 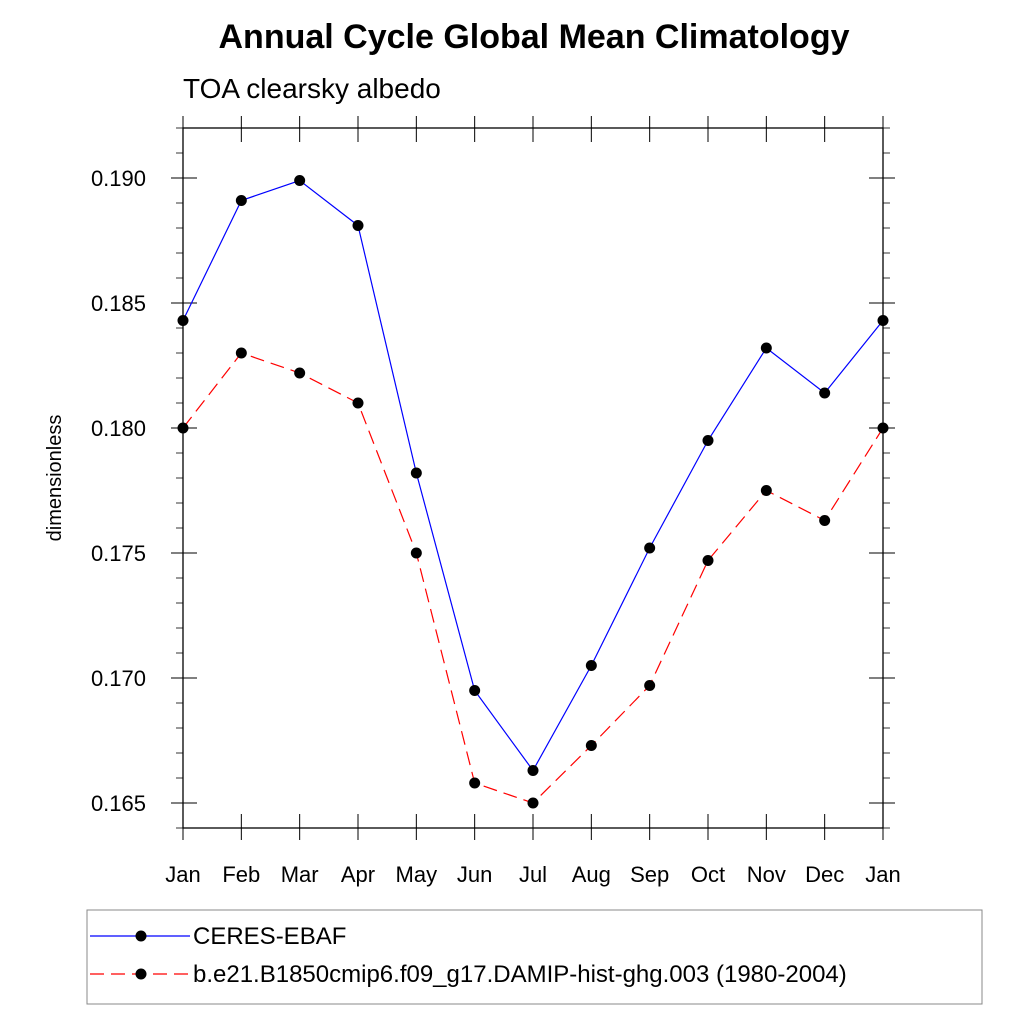 What do you see at coordinates (118, 178) in the screenshot?
I see `y-tick-label: 0.190` at bounding box center [118, 178].